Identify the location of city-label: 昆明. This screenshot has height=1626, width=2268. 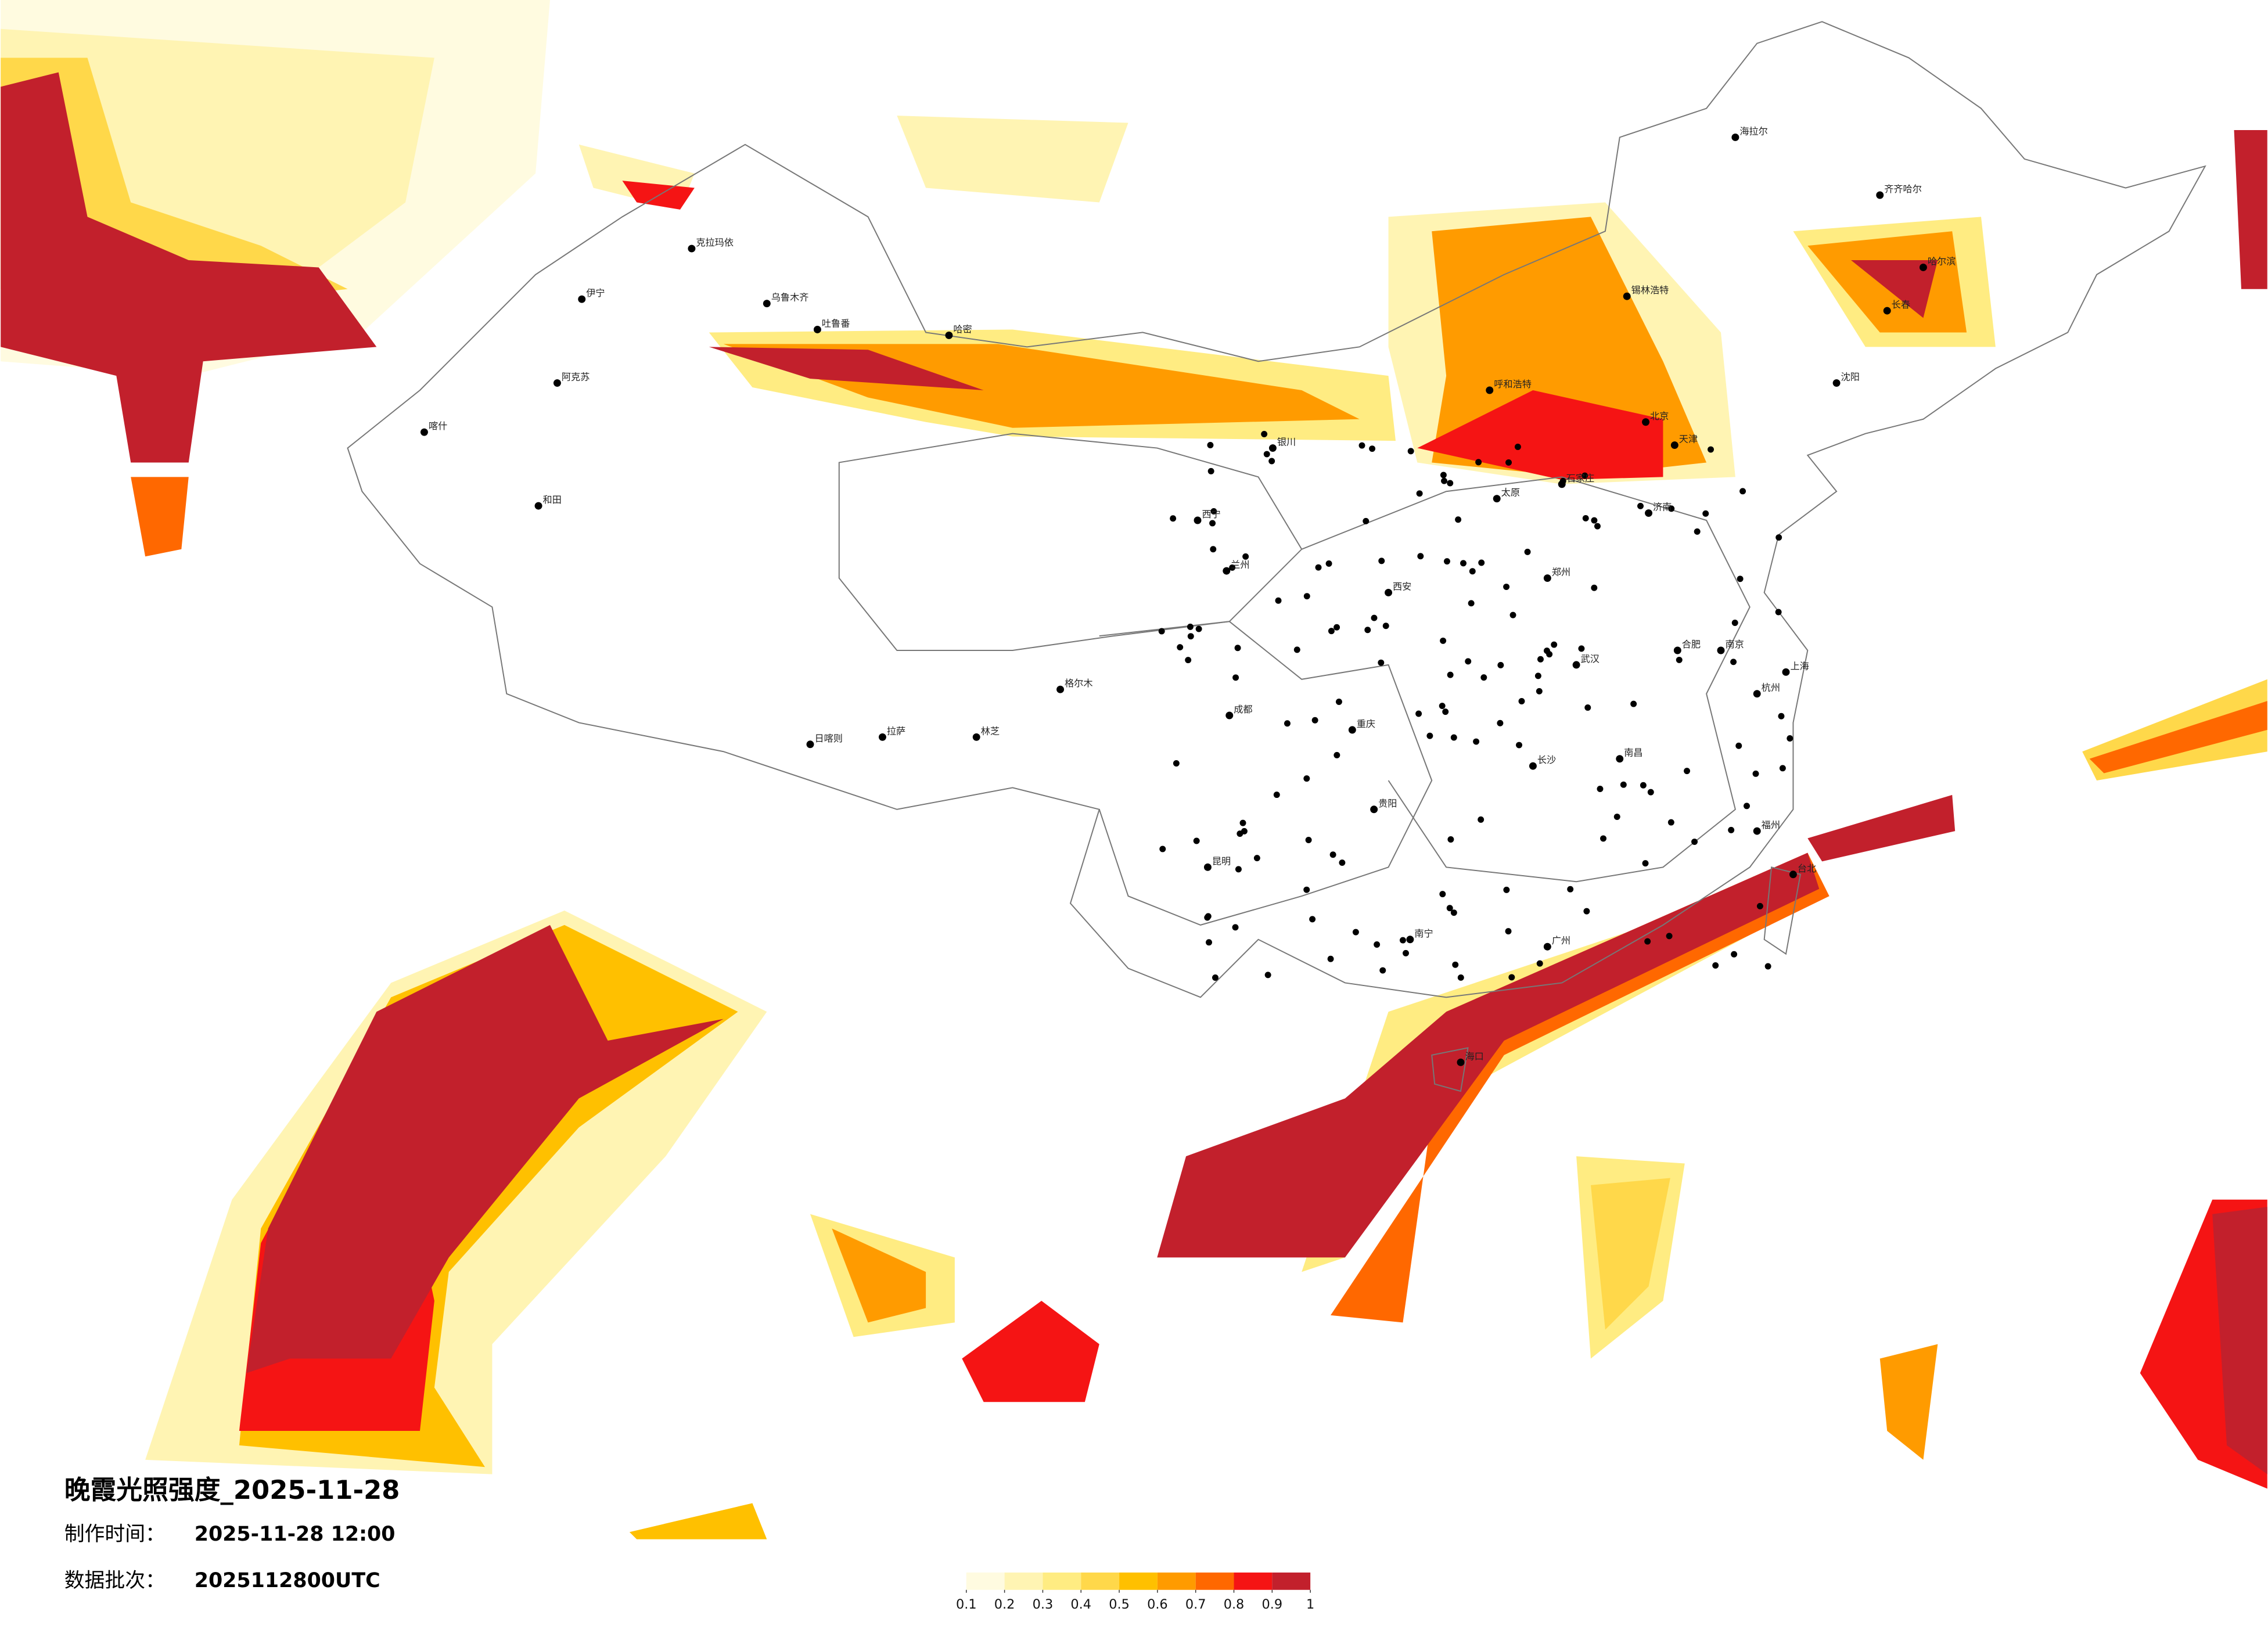
(1221, 861).